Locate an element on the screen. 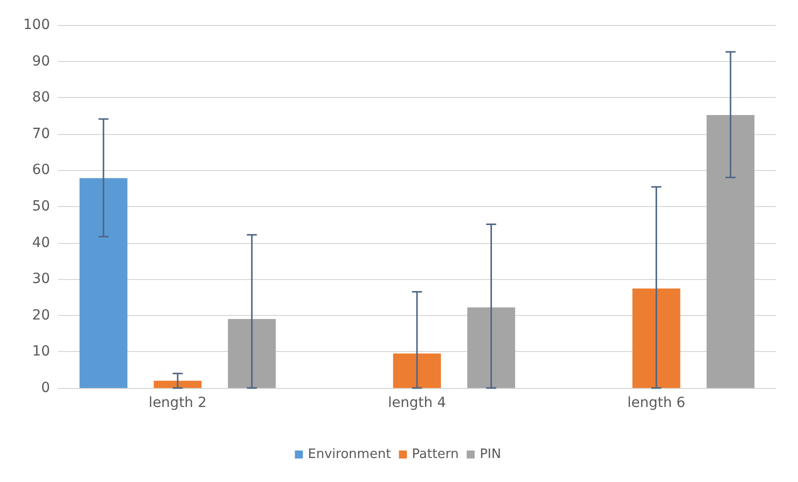  legend-label: Pattern is located at coordinates (435, 454).